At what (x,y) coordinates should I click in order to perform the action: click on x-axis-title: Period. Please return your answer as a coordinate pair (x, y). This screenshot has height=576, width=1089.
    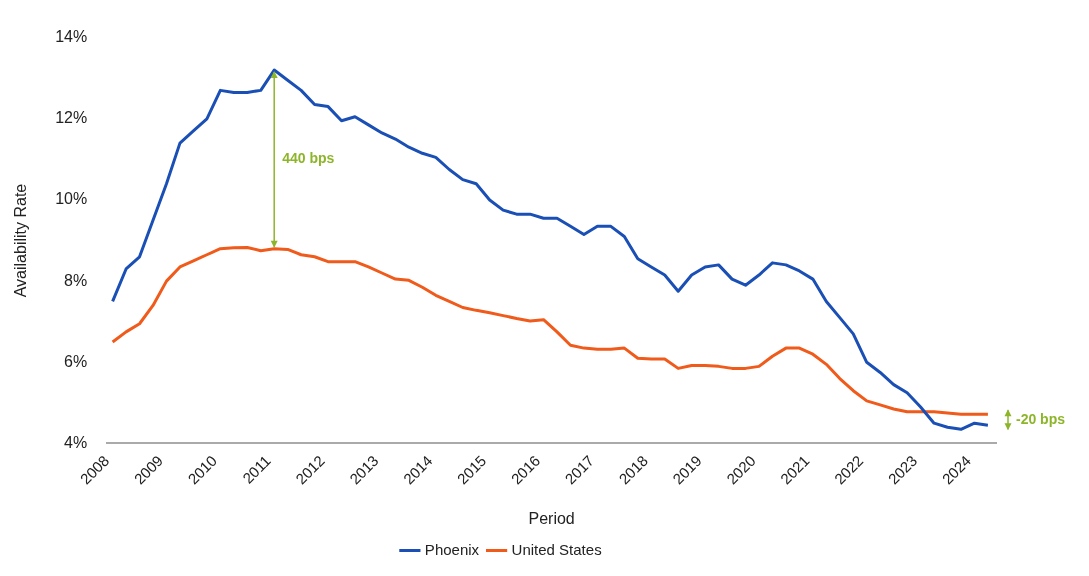
    Looking at the image, I should click on (551, 518).